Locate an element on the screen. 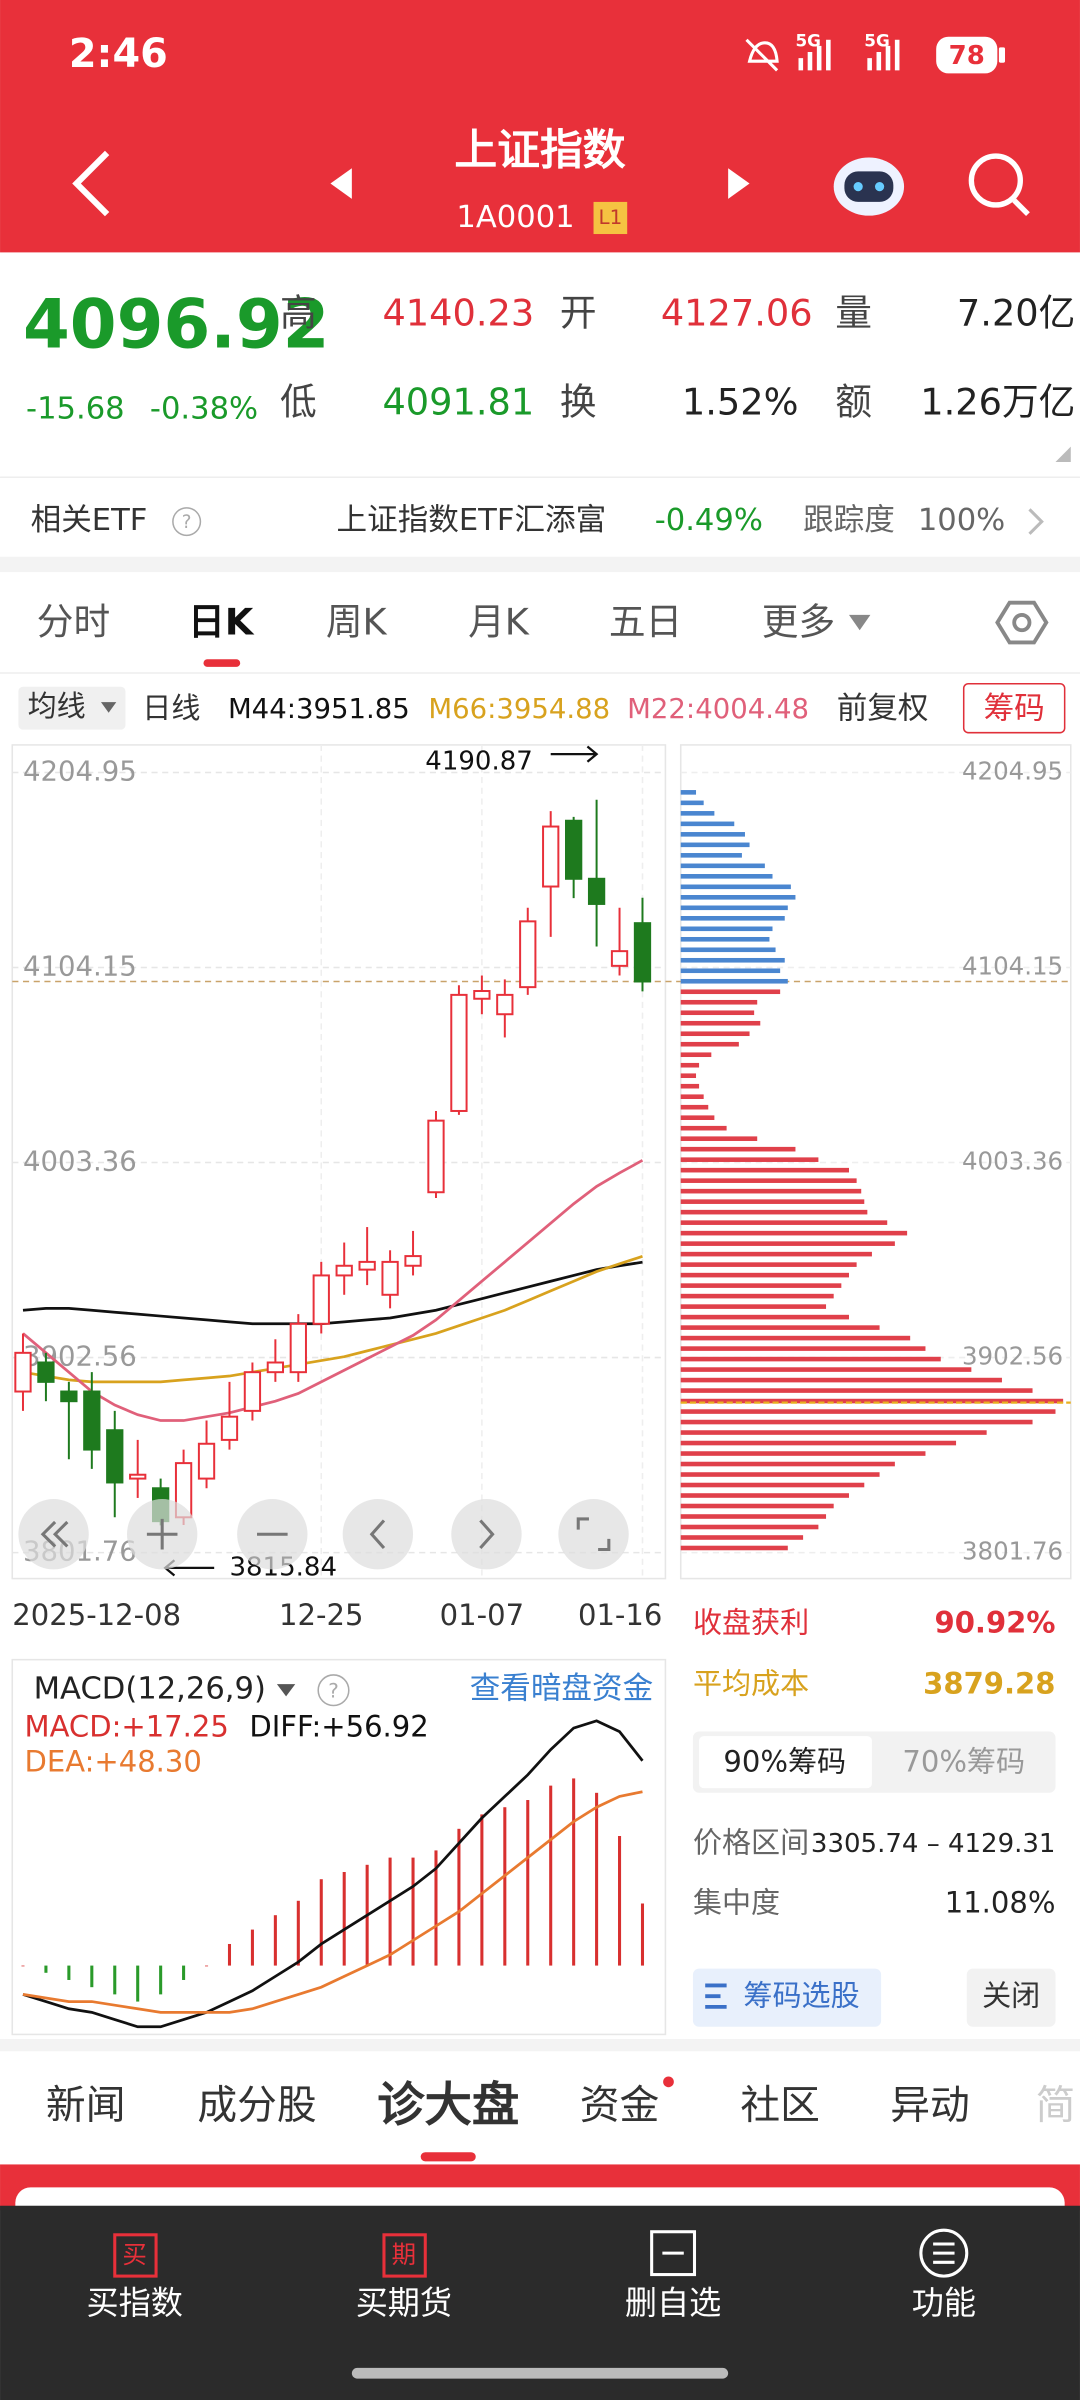 This screenshot has height=2400, width=1080. battery is located at coordinates (967, 55).